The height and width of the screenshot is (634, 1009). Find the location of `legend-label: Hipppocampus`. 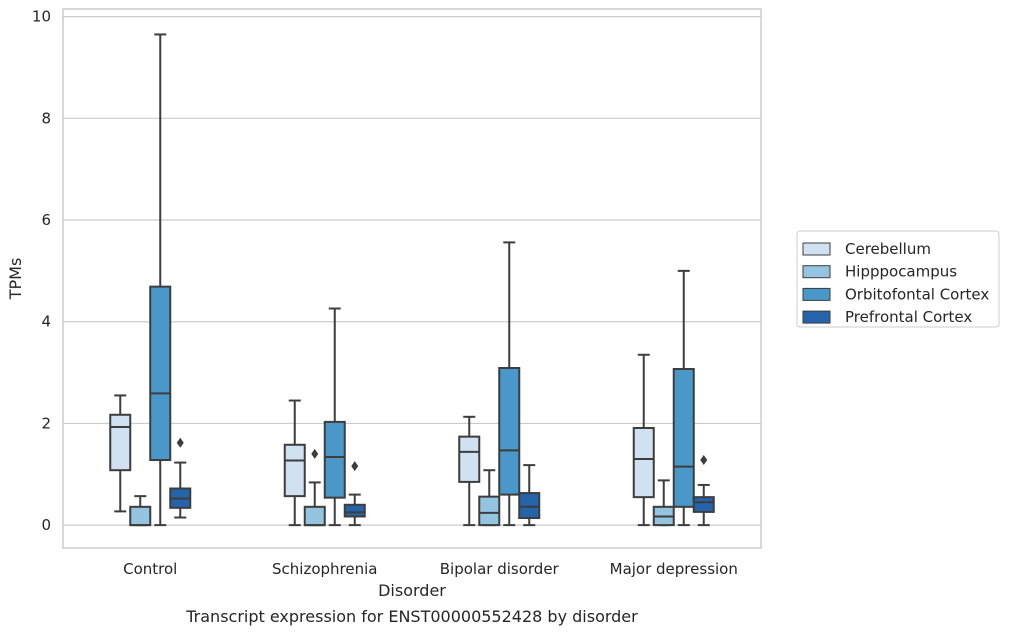

legend-label: Hipppocampus is located at coordinates (901, 272).